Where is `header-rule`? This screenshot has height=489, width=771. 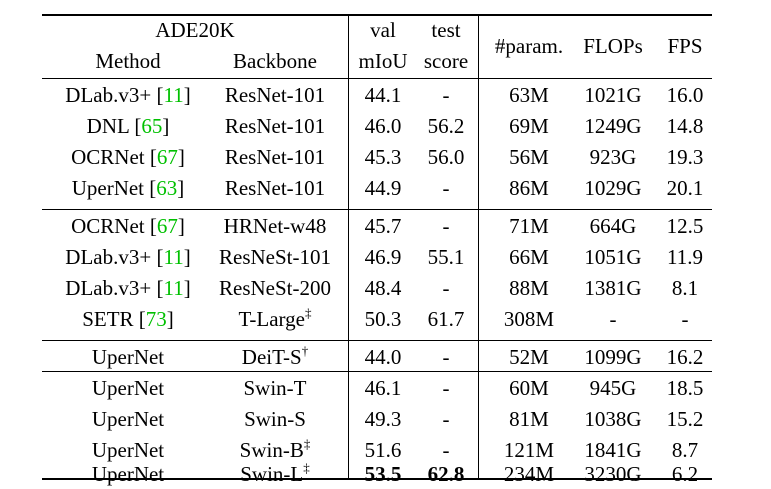
header-rule is located at coordinates (377, 78).